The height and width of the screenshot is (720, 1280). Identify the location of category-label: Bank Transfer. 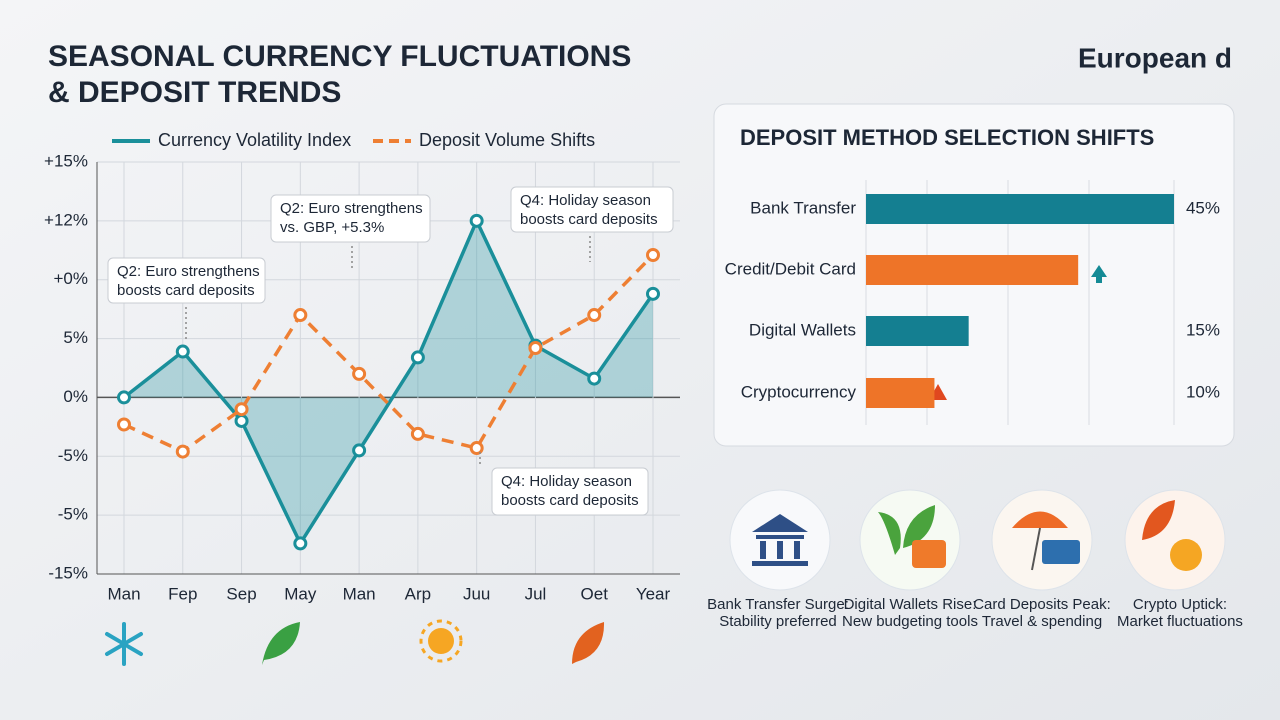
(803, 207).